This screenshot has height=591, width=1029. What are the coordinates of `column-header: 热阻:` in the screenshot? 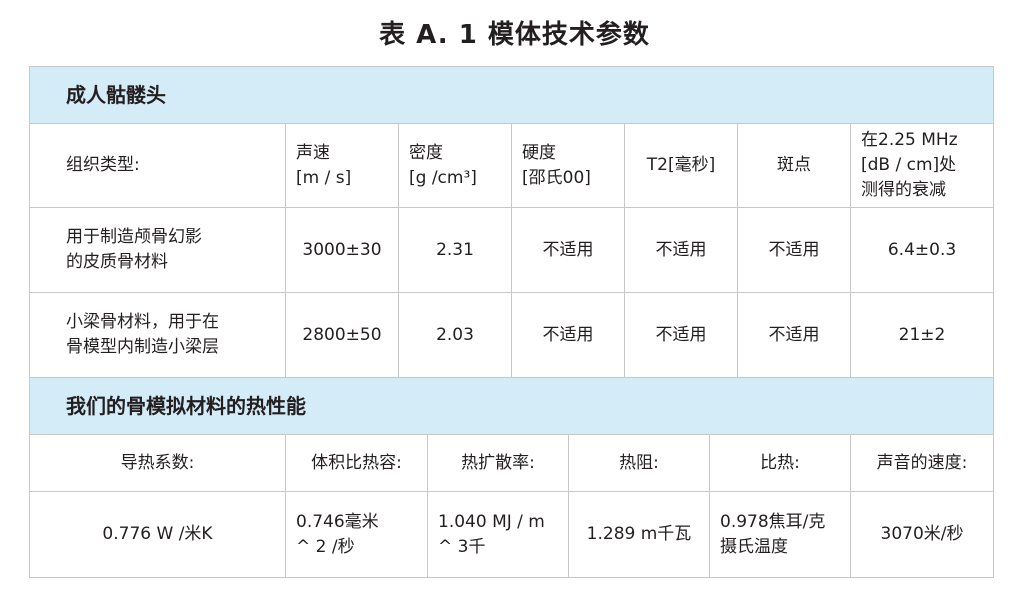 It's located at (639, 463).